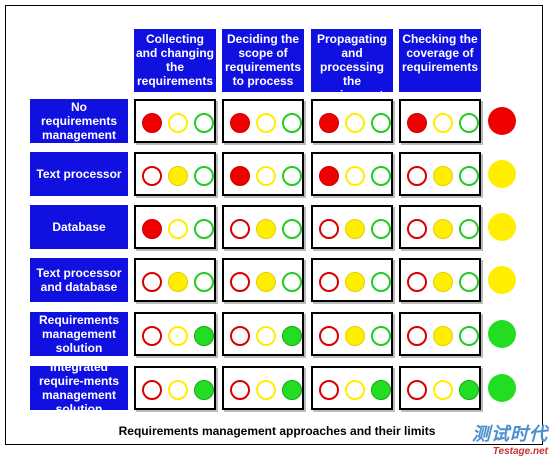  Describe the element at coordinates (79, 174) in the screenshot. I see `row-label: Text processor` at that location.